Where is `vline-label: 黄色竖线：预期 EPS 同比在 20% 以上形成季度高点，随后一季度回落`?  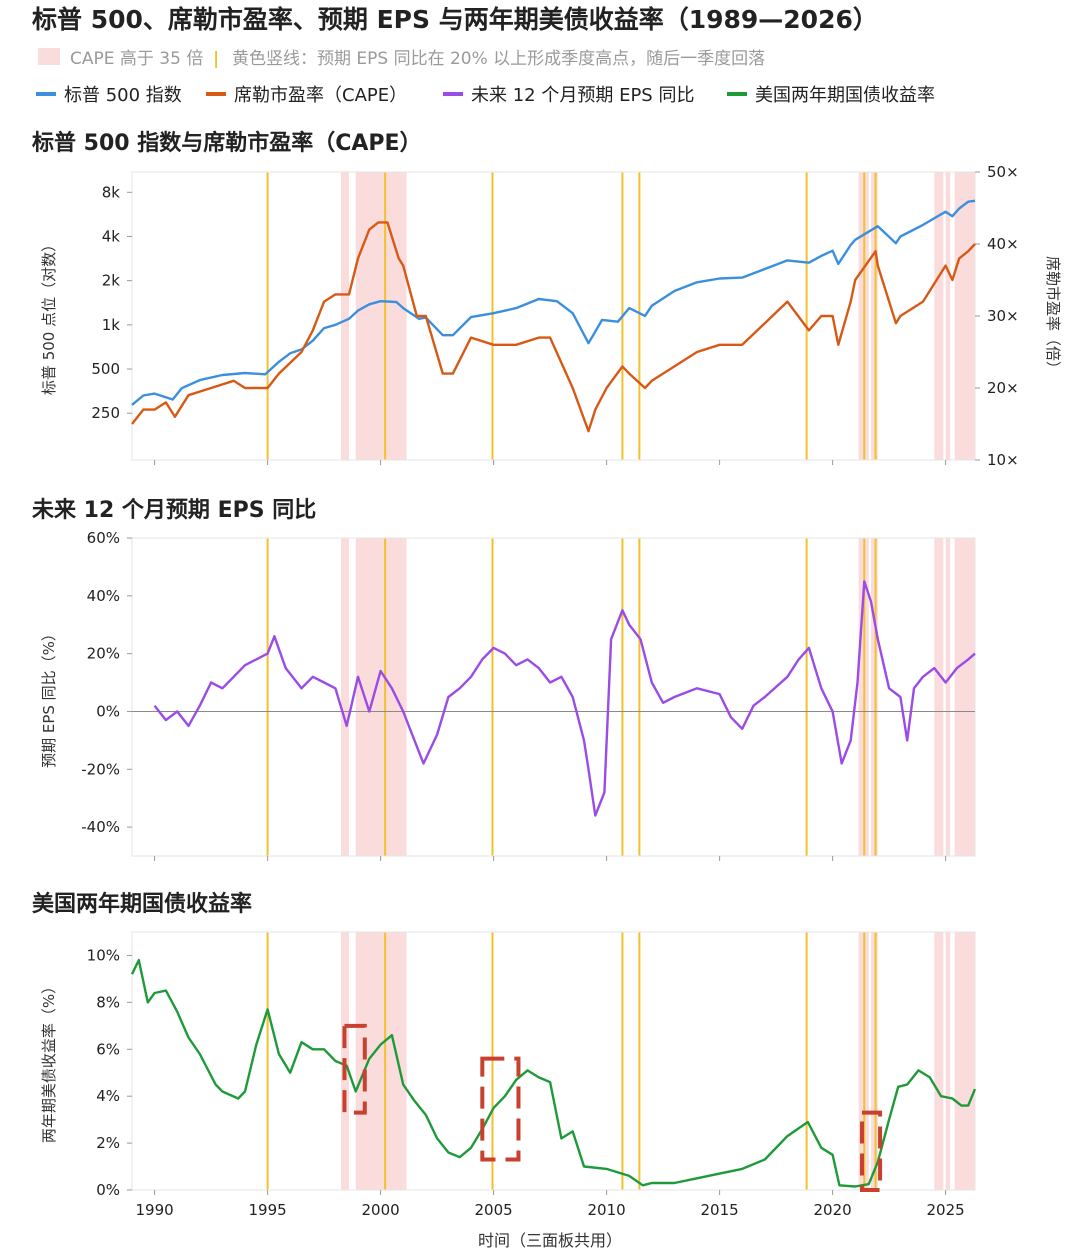 vline-label: 黄色竖线：预期 EPS 同比在 20% 以上形成季度高点，随后一季度回落 is located at coordinates (498, 59).